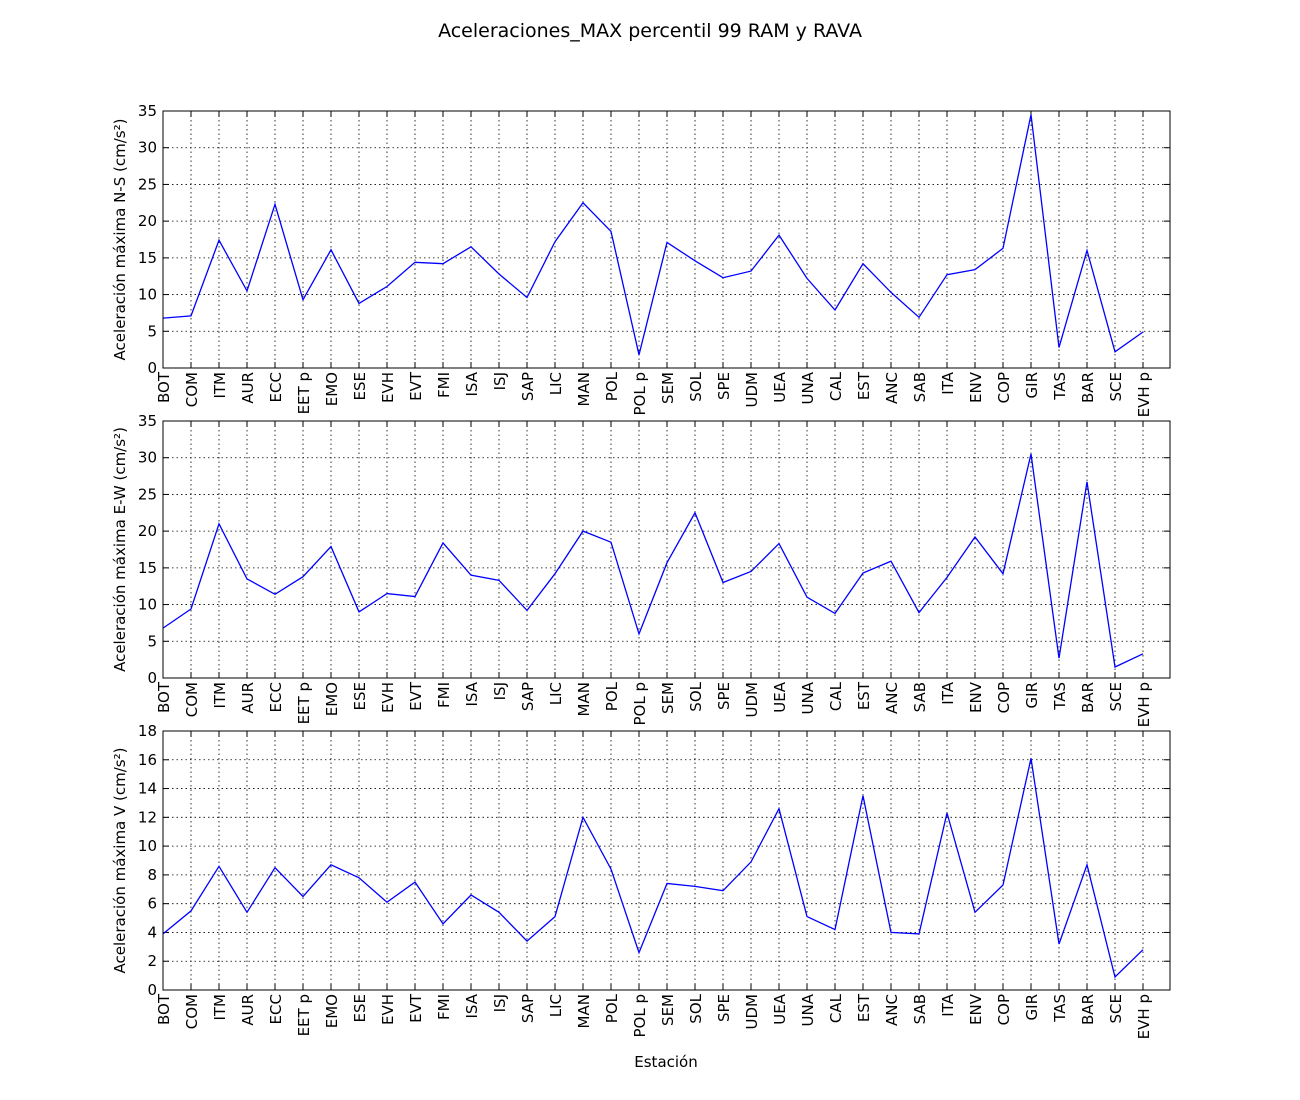 Image resolution: width=1300 pixels, height=1100 pixels. I want to click on y-tick-label: 20, so click(147, 221).